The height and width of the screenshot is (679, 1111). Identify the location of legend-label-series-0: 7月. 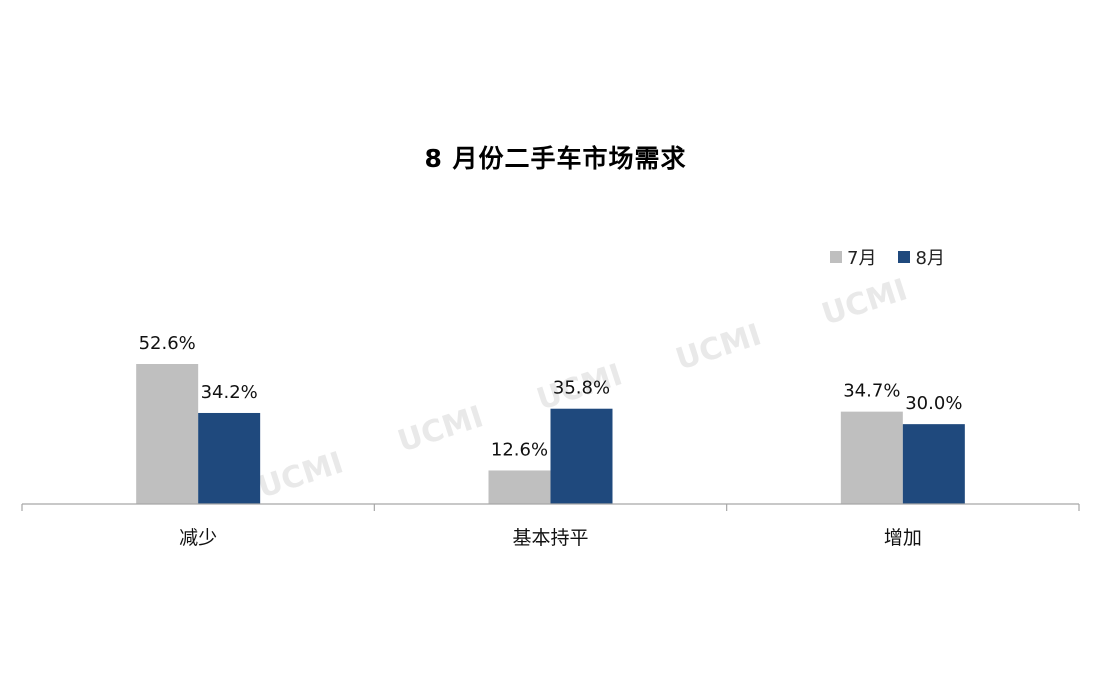
(862, 258).